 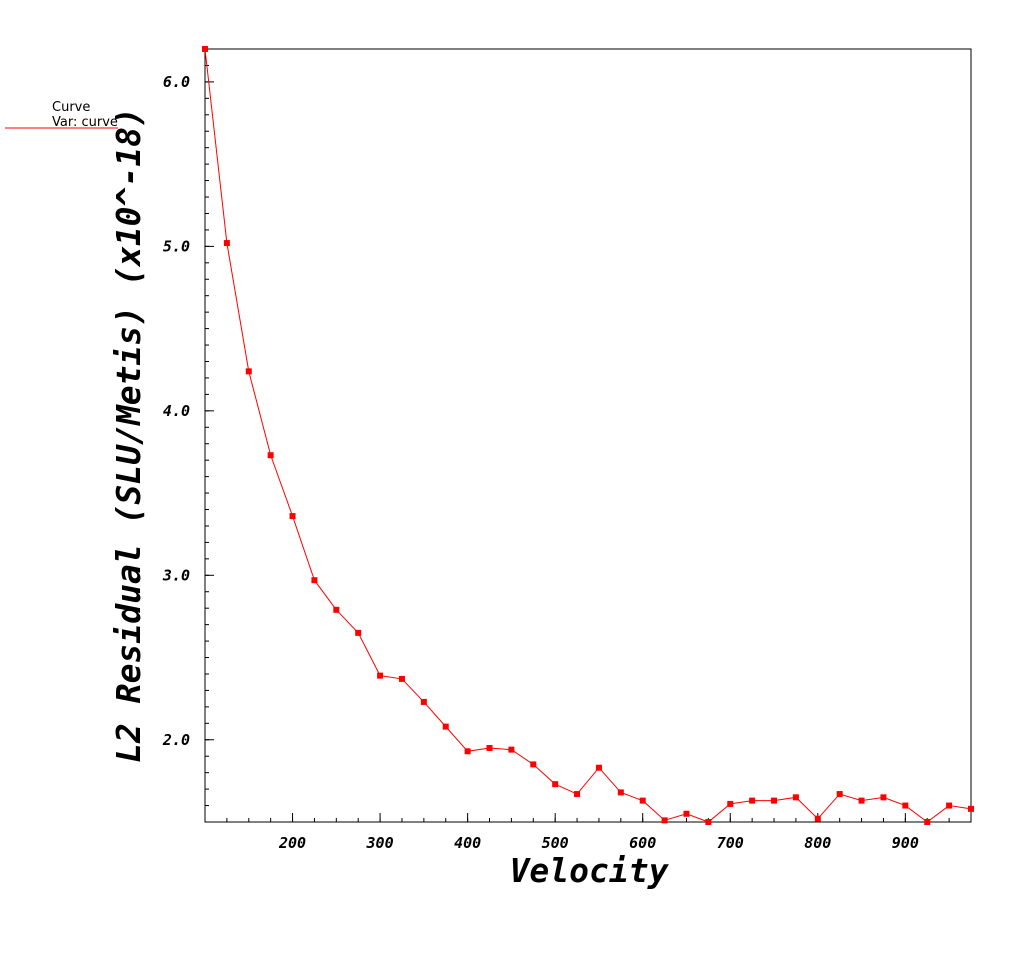 What do you see at coordinates (730, 843) in the screenshot?
I see `x-tick-label: 700` at bounding box center [730, 843].